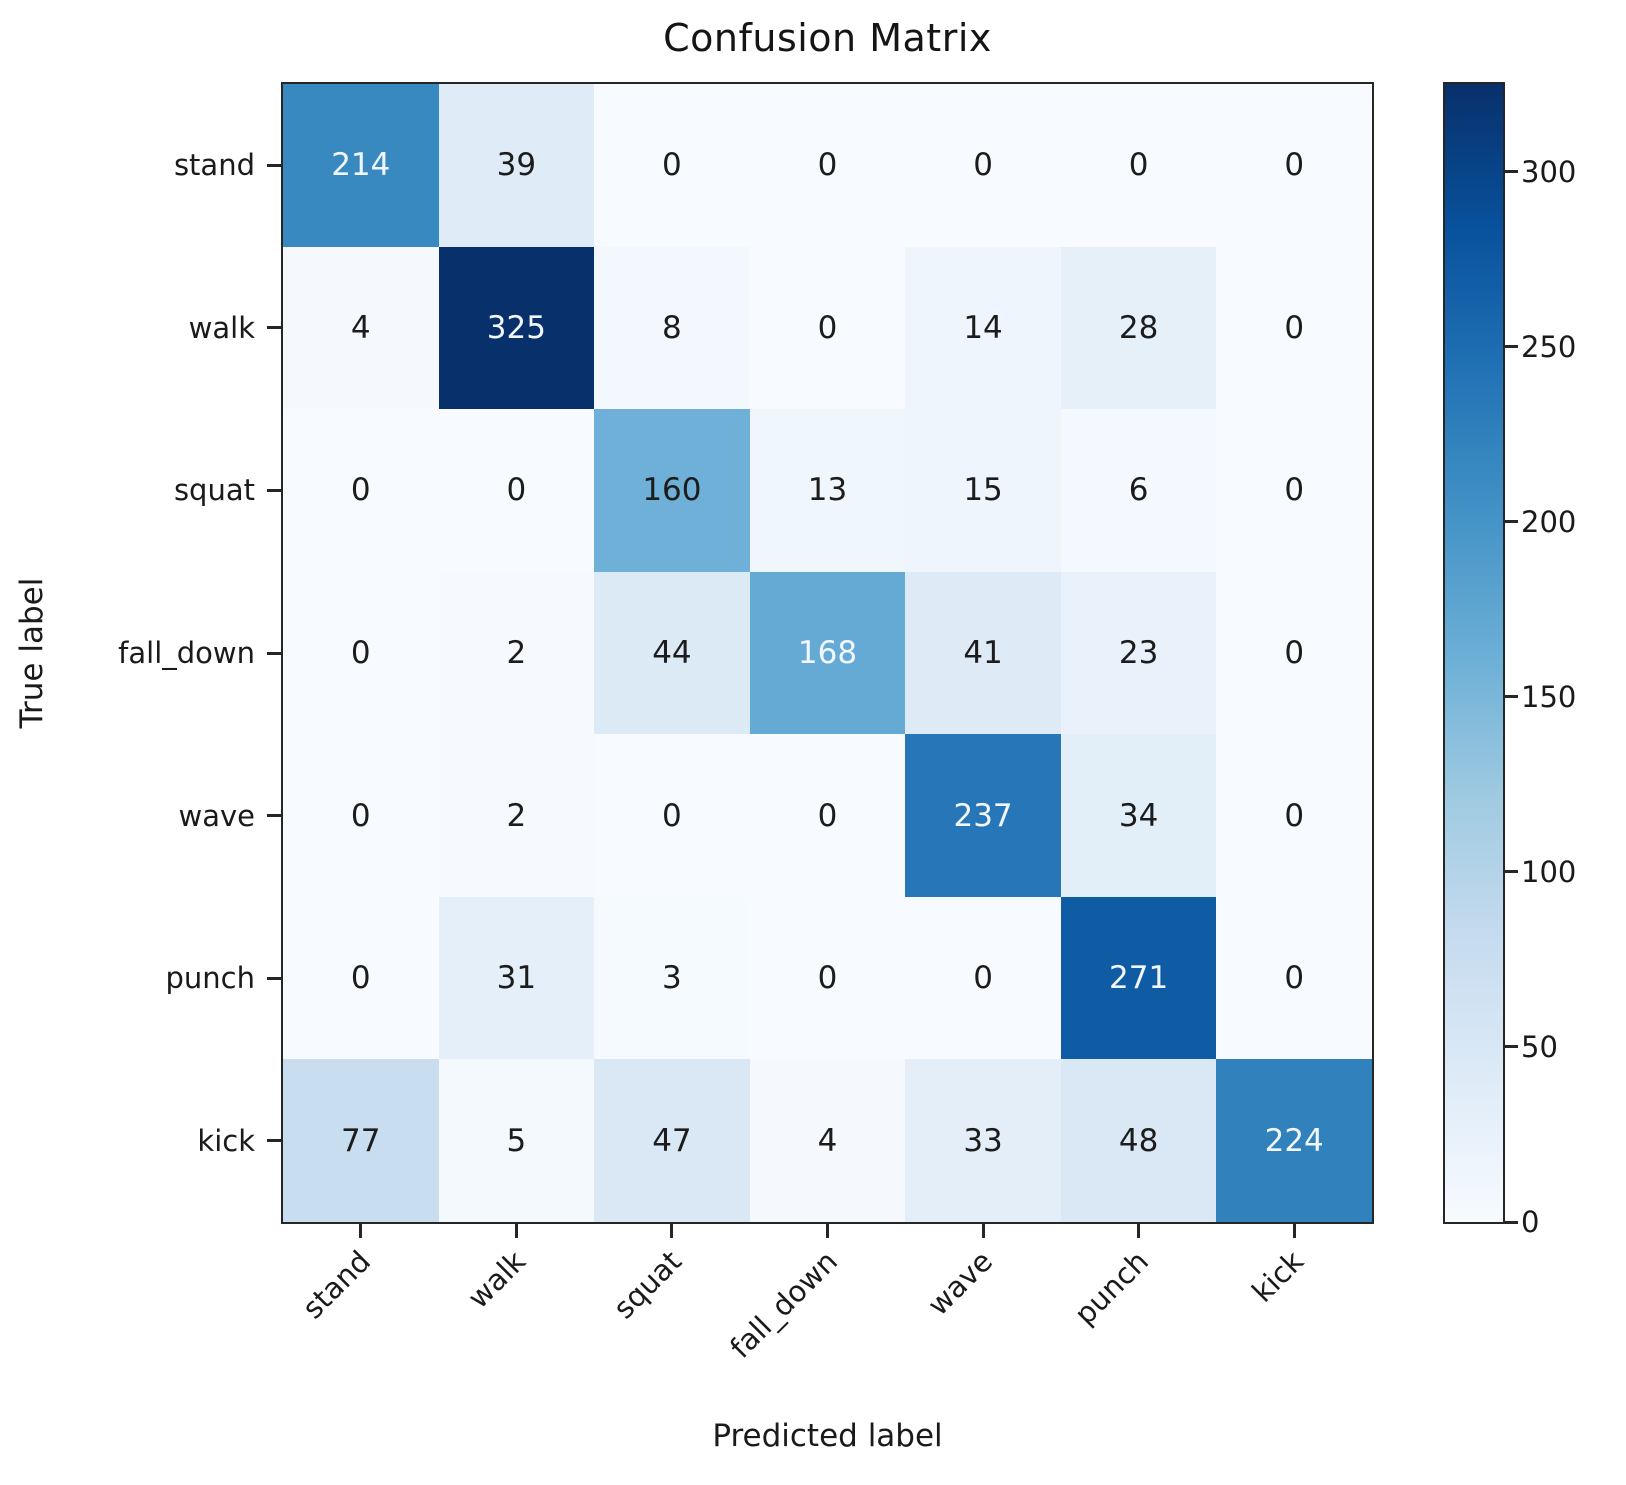  I want to click on matrix-cell: 271, so click(1138, 978).